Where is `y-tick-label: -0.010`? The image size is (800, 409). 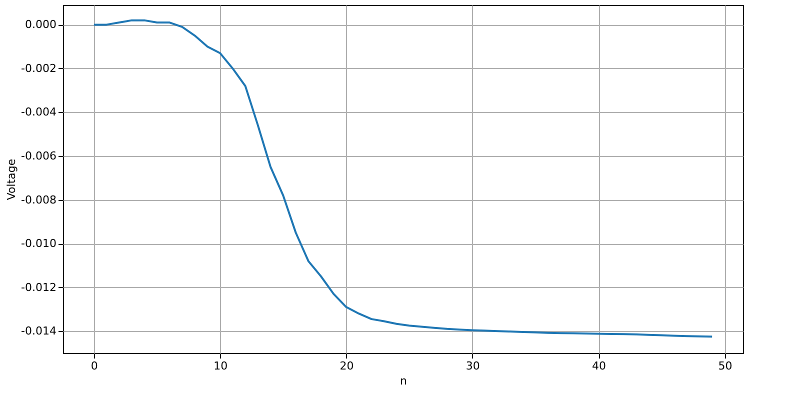
y-tick-label: -0.010 is located at coordinates (38, 243).